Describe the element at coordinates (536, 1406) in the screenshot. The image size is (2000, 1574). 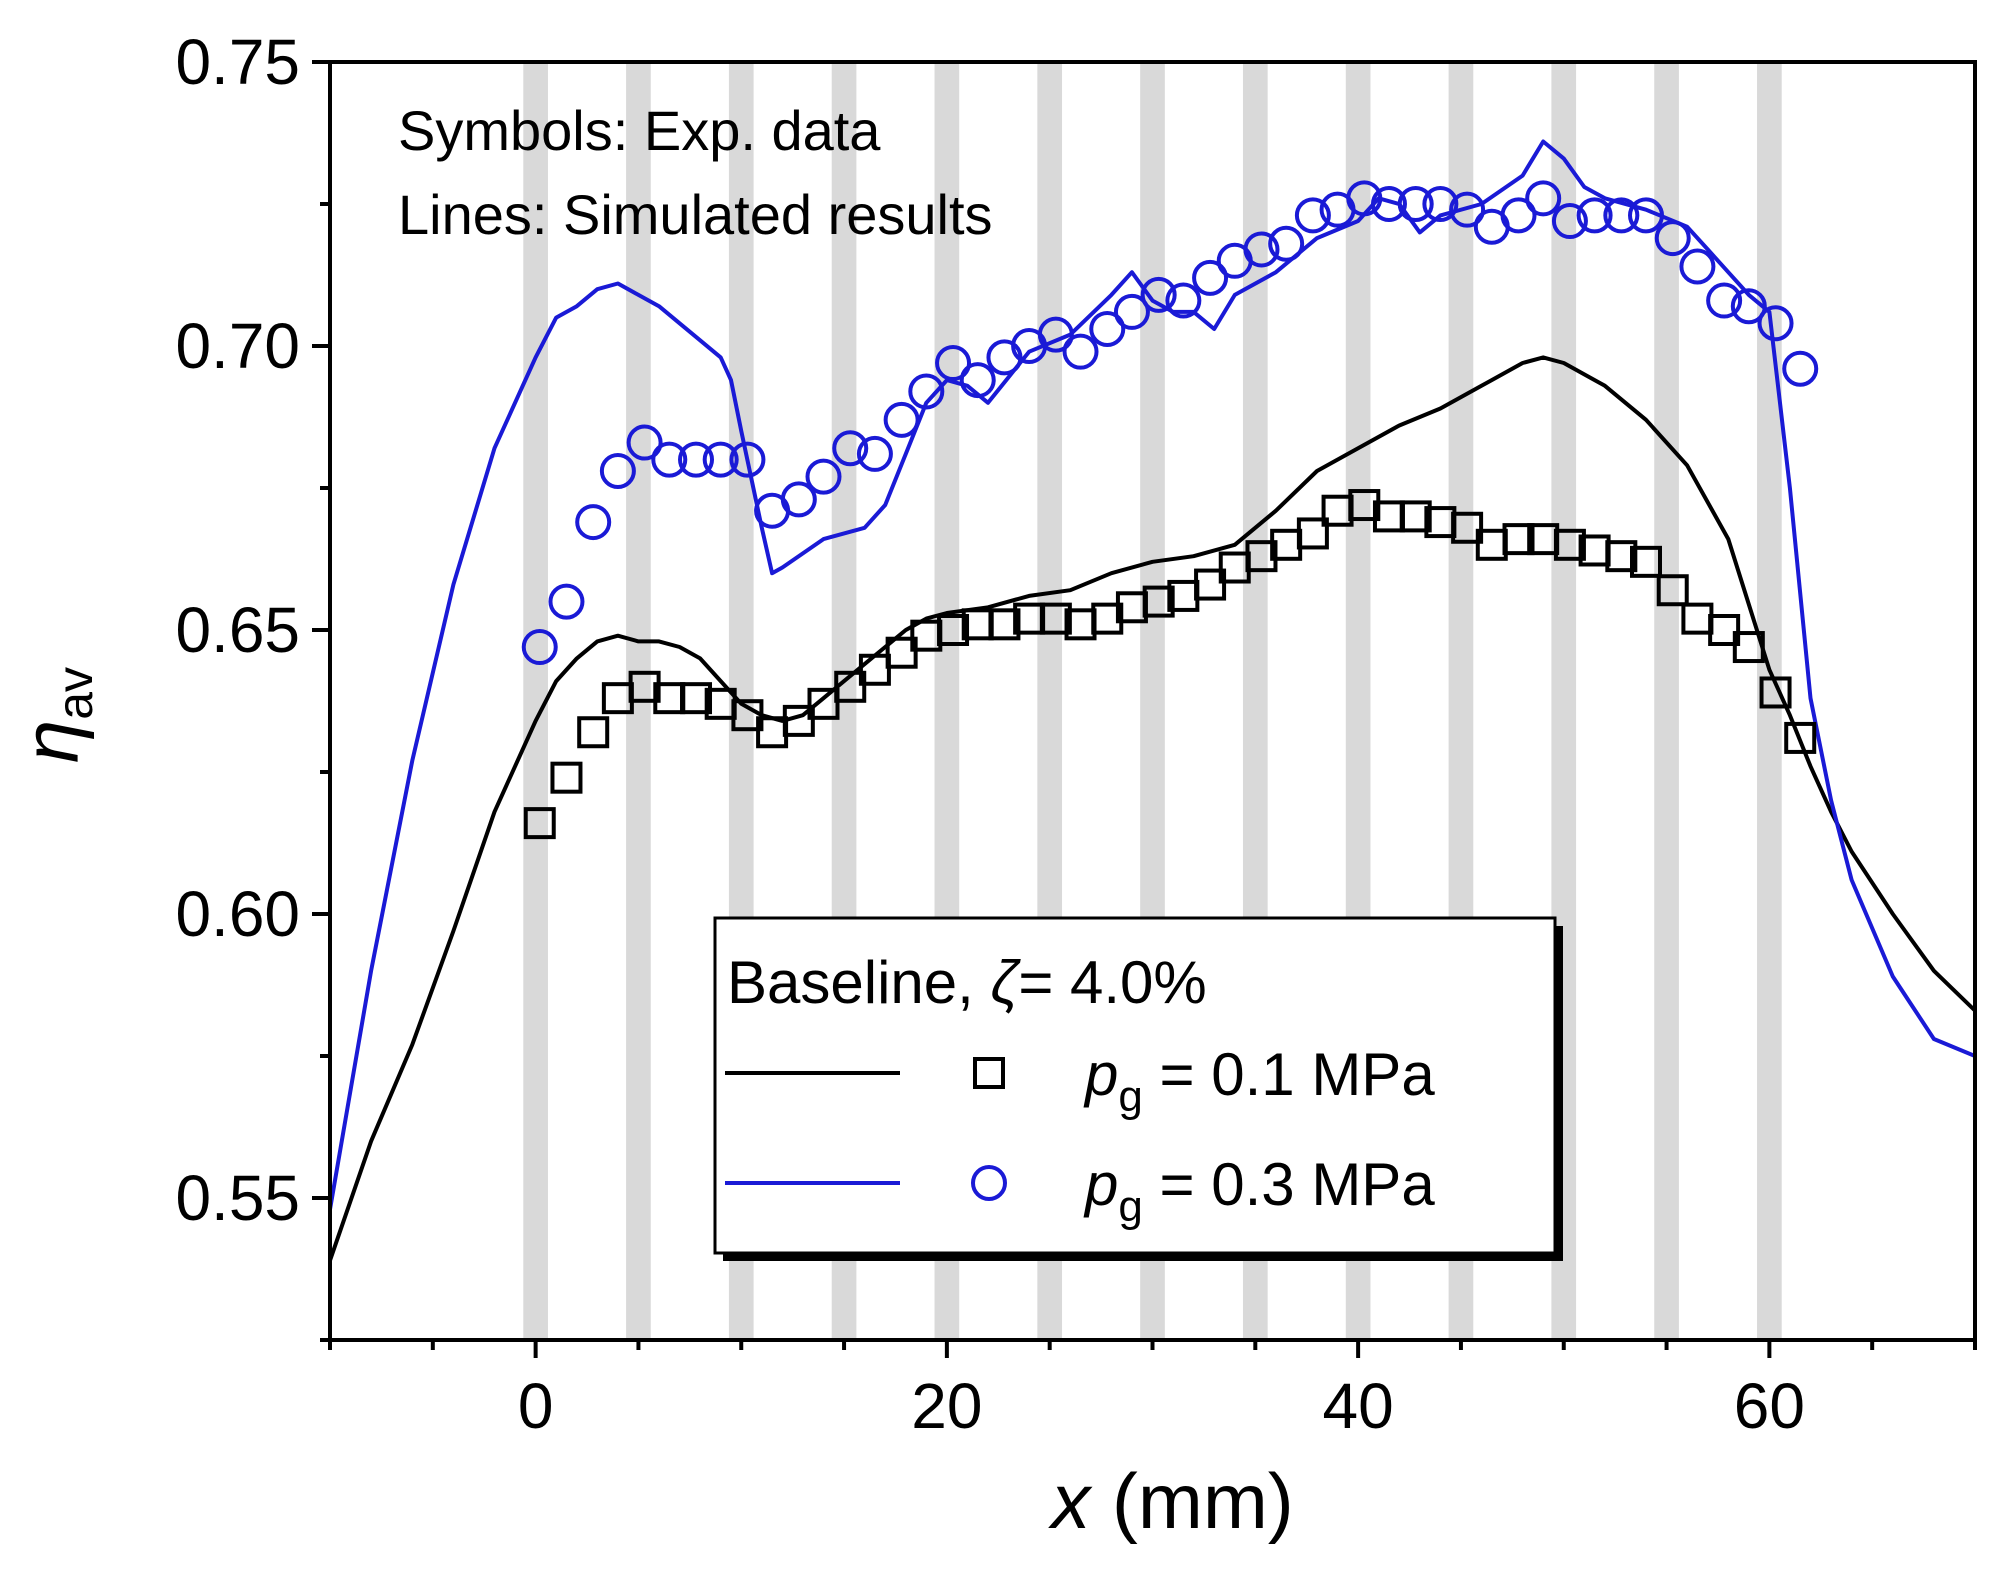
I see `x-tick-label: 0` at that location.